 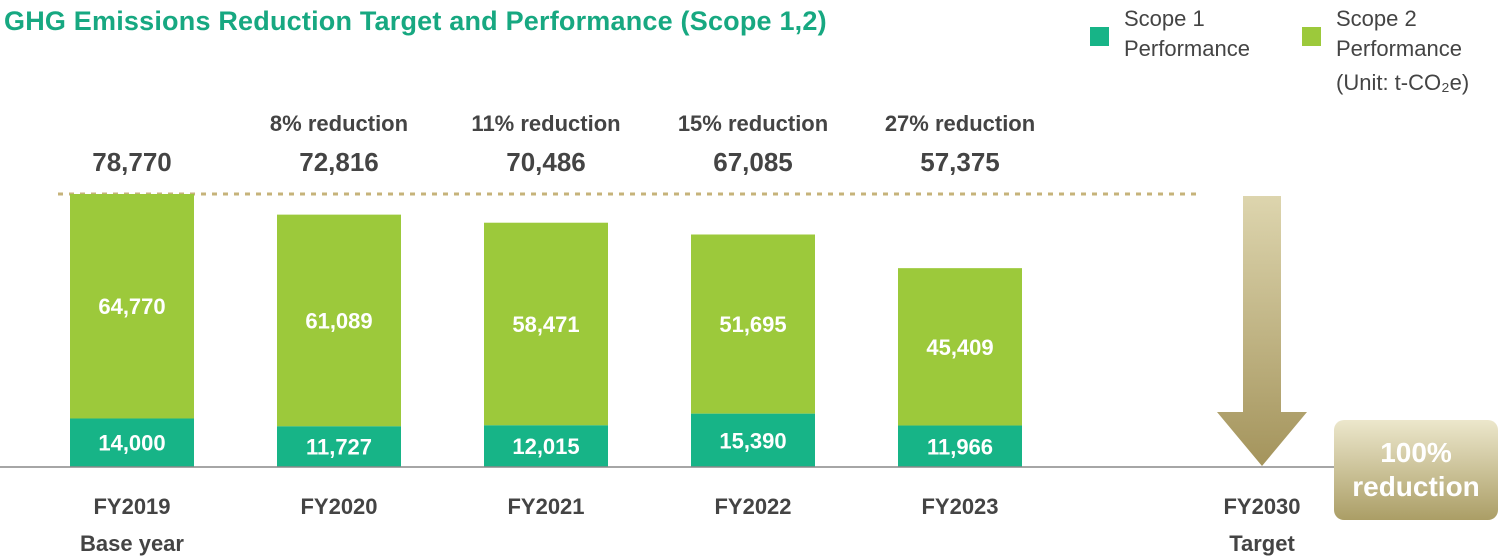 What do you see at coordinates (1262, 331) in the screenshot?
I see `target-arrow` at bounding box center [1262, 331].